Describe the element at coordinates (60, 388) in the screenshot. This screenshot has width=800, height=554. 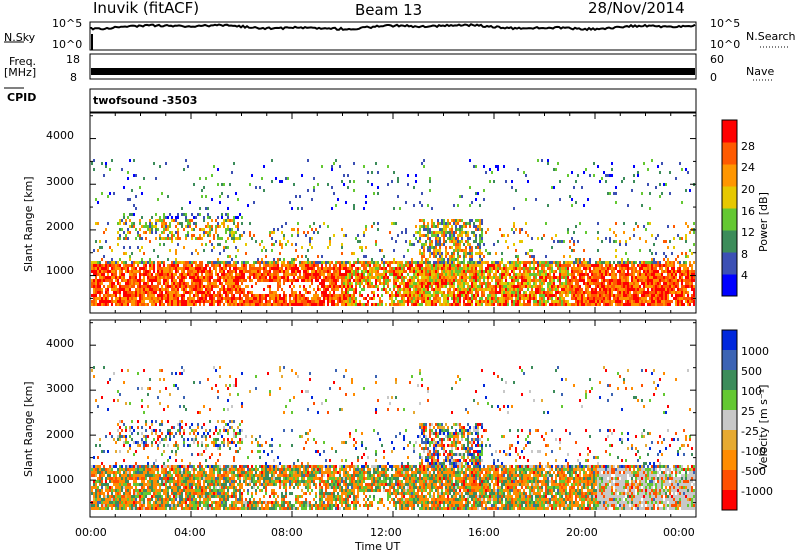
I see `p2-y-tick-3000: 3000` at that location.